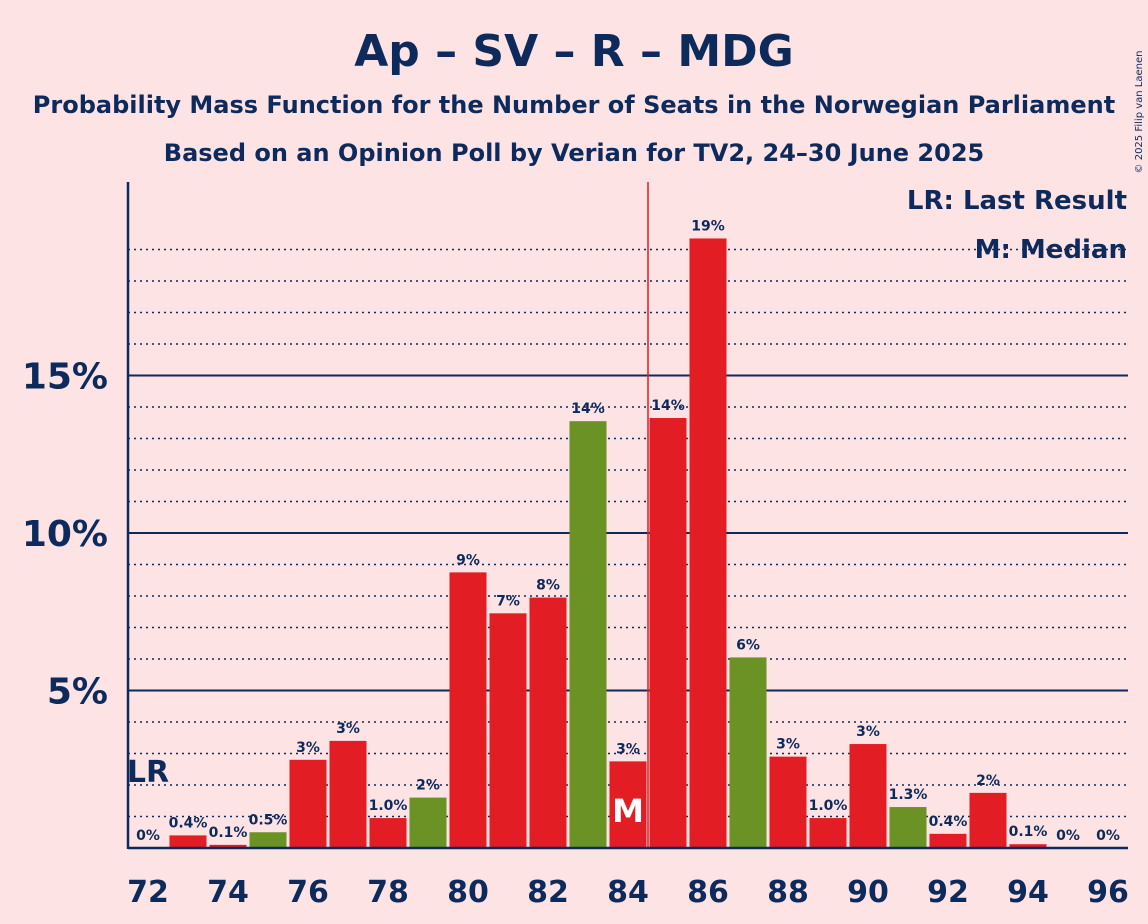 This screenshot has width=1148, height=924. Describe the element at coordinates (788, 745) in the screenshot. I see `data-label-seat-88: 3%` at that location.